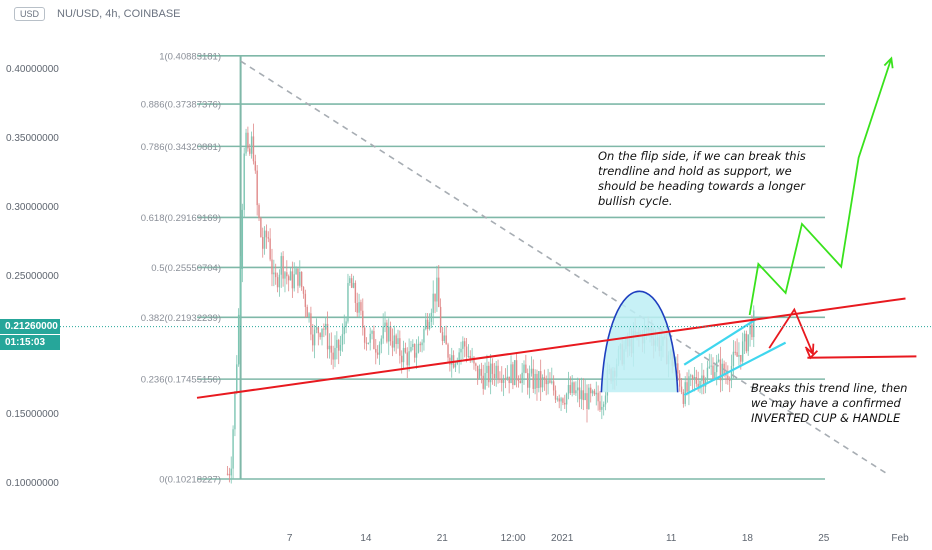 The width and height of the screenshot is (932, 550). I want to click on bullish-projection-path, so click(820, 187).